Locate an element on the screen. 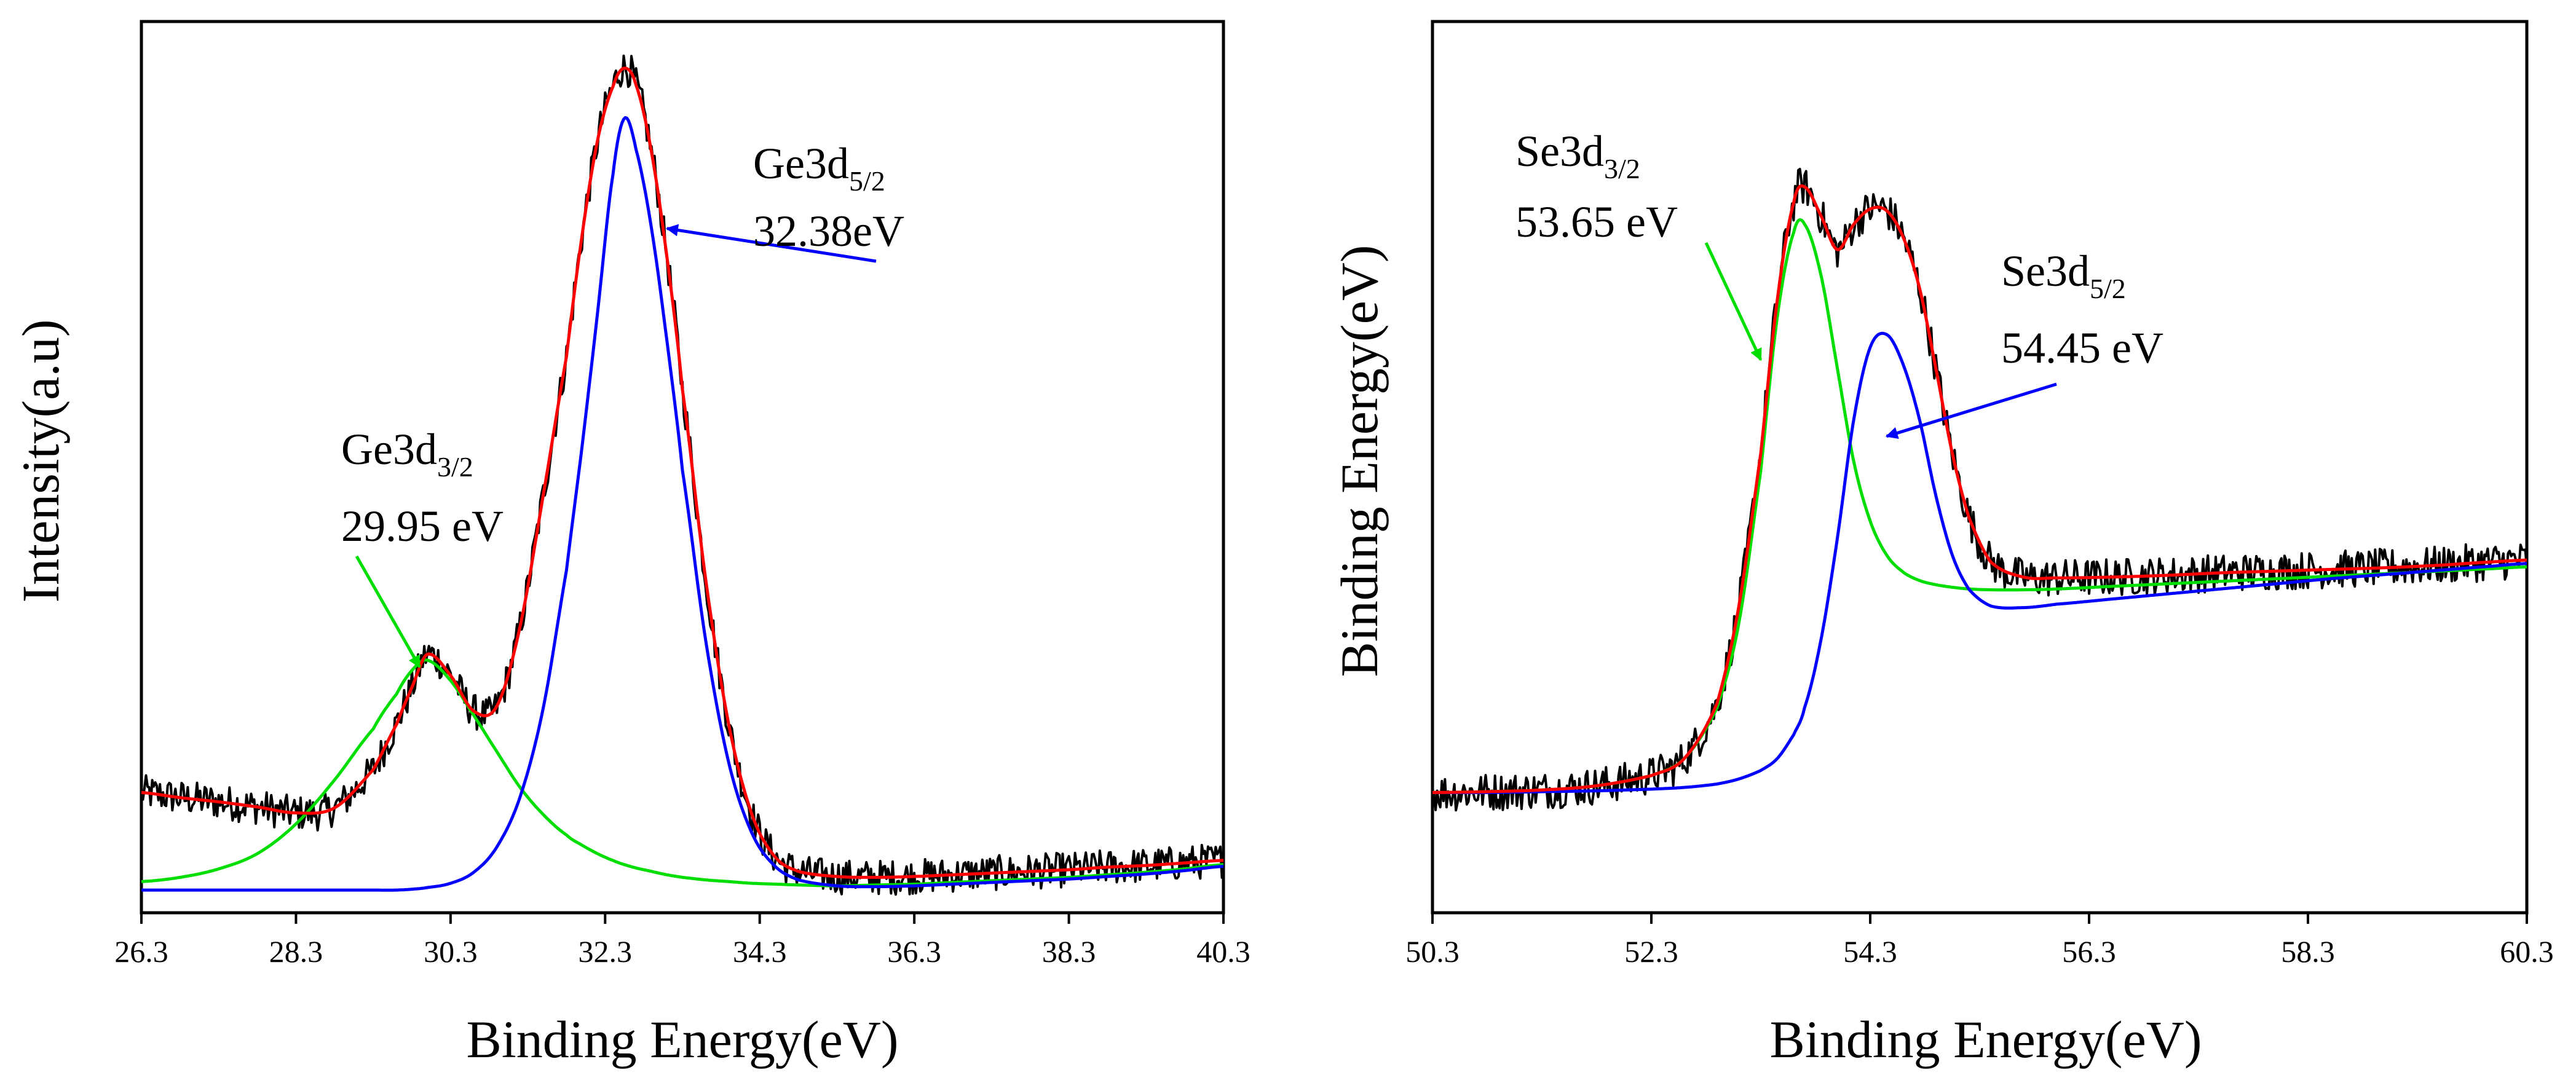  ge3d32-label-sub: 3/2 is located at coordinates (455, 467).